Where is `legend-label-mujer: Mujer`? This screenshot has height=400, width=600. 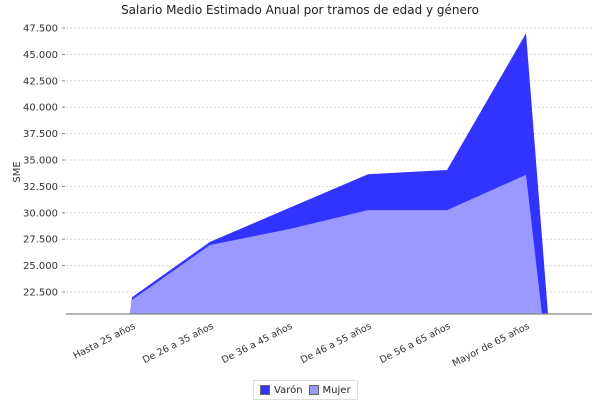
legend-label-mujer: Mujer is located at coordinates (336, 390).